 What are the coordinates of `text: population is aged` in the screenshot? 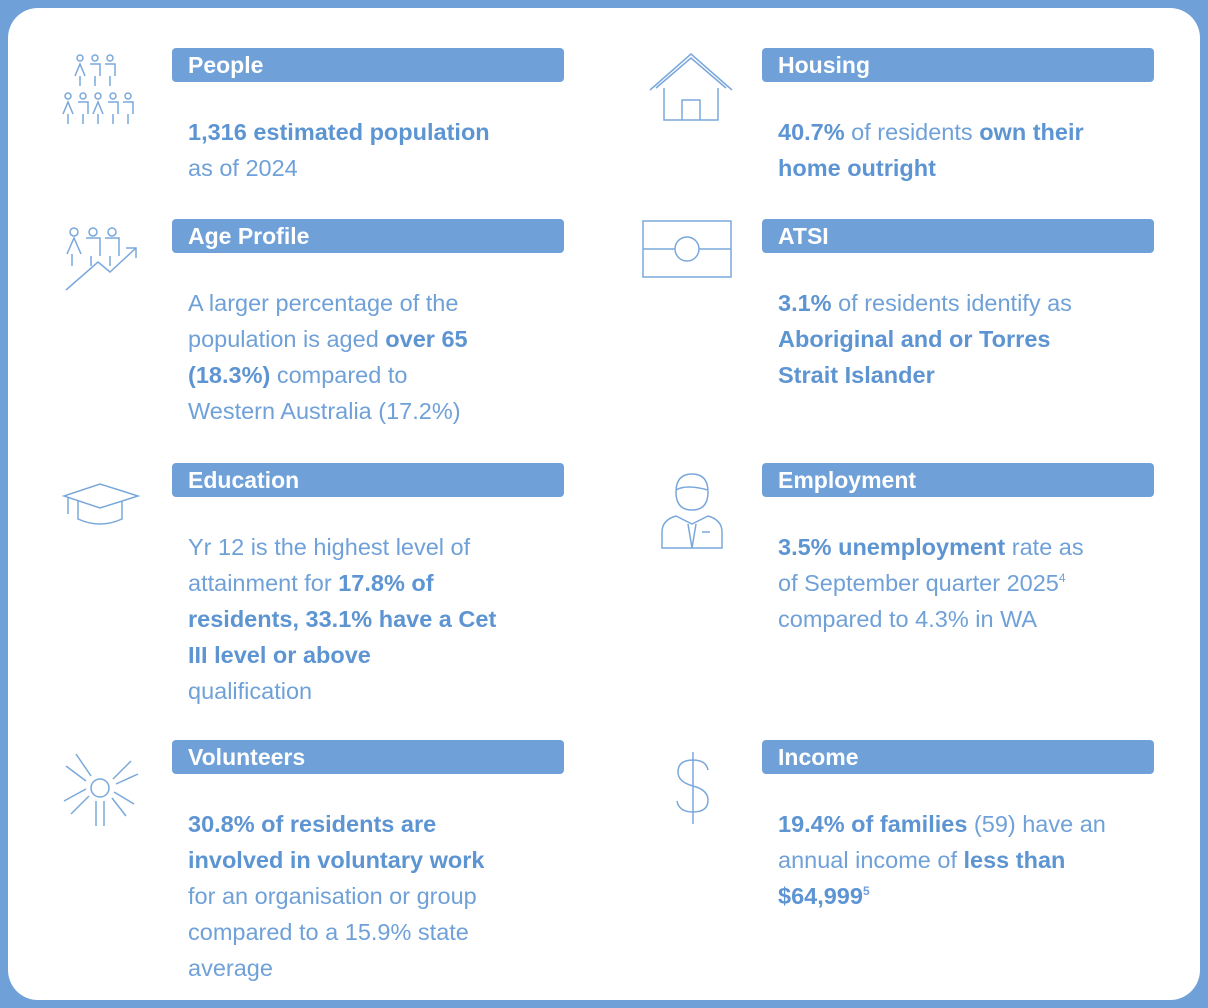 It's located at (287, 339).